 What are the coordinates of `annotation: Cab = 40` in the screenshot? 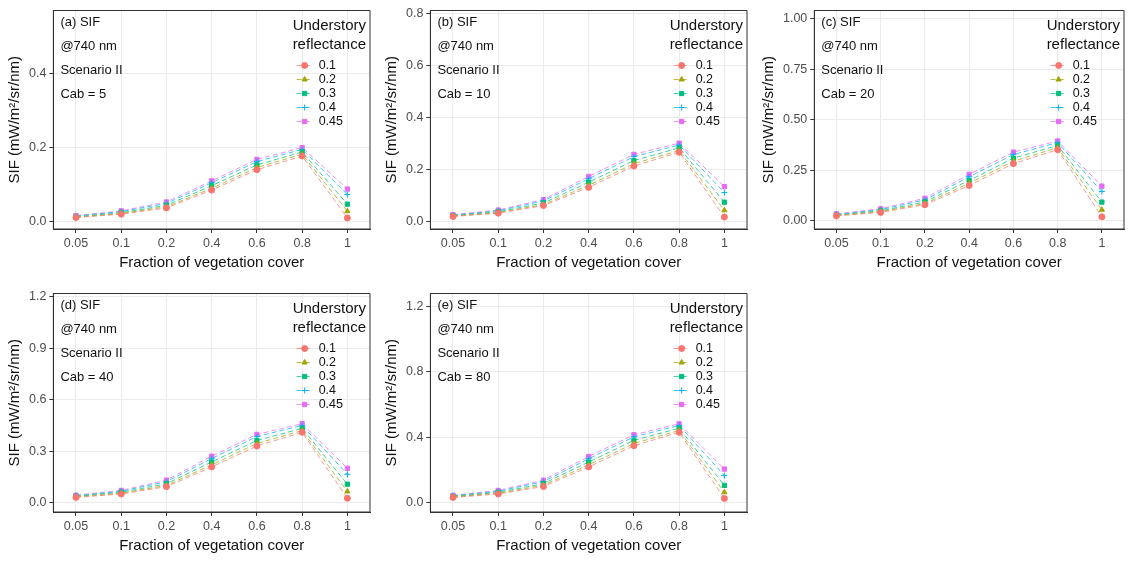 It's located at (87, 376).